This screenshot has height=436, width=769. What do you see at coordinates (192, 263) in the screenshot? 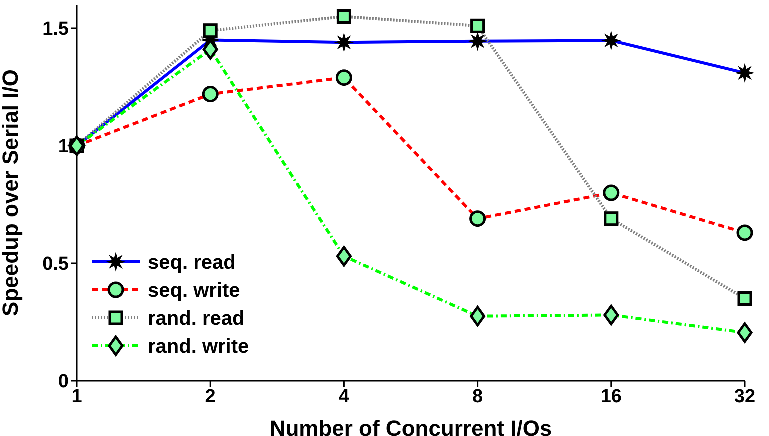
I see `legend-label: seq. read` at bounding box center [192, 263].